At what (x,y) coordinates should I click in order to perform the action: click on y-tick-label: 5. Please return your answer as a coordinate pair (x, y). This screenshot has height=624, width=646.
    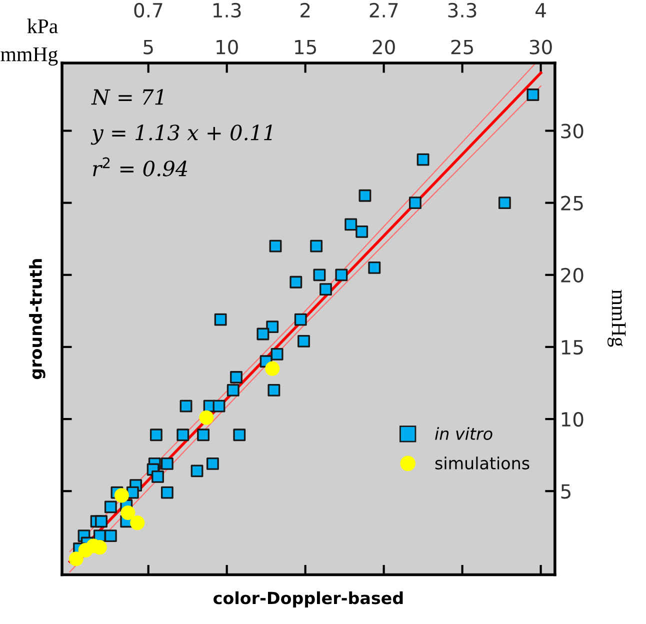
    Looking at the image, I should click on (565, 491).